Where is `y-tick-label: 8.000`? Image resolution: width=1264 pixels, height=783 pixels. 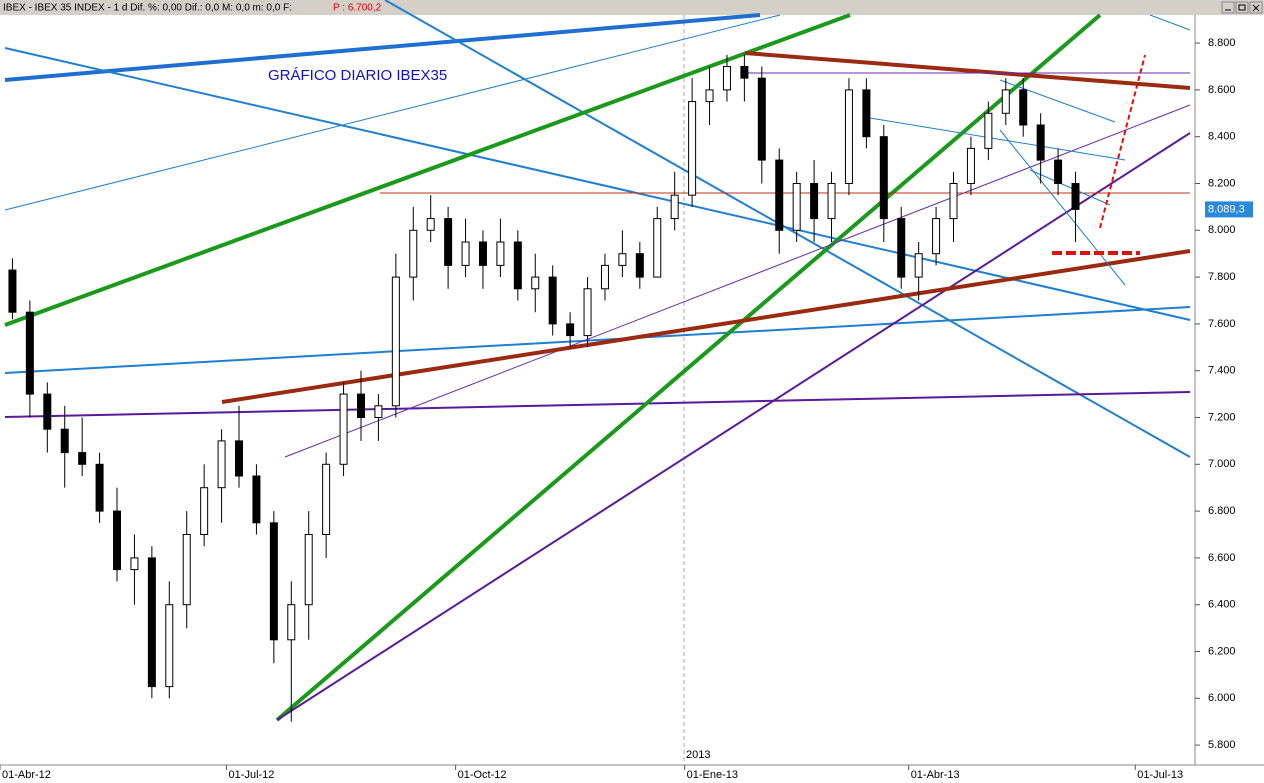 y-tick-label: 8.000 is located at coordinates (1222, 230).